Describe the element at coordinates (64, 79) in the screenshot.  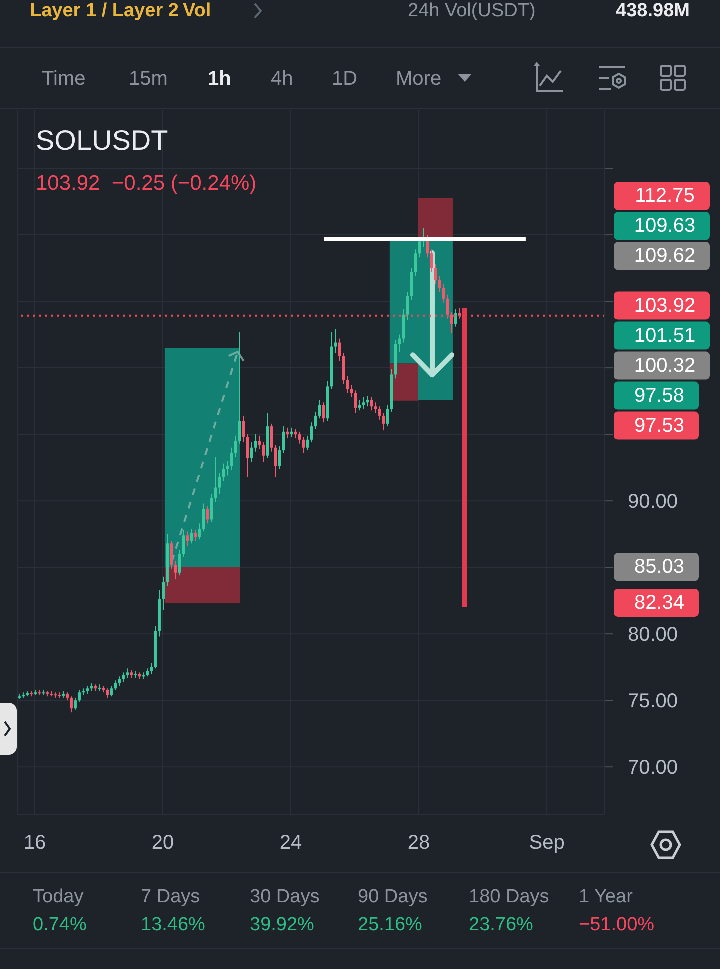
I see `text: Time` at that location.